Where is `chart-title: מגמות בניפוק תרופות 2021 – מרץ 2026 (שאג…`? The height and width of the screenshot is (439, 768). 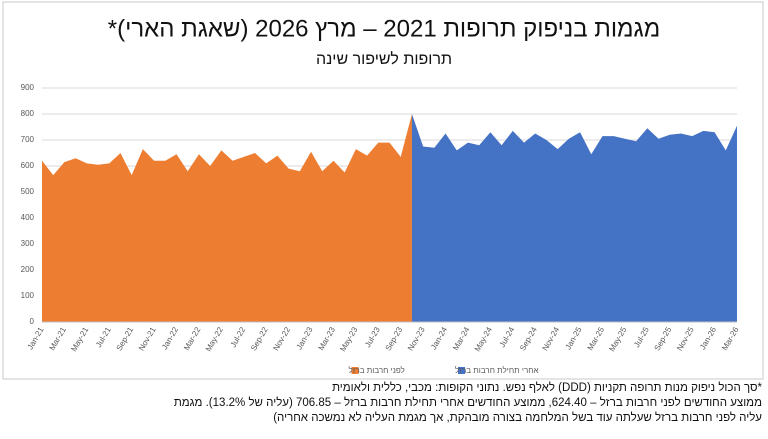
chart-title: מגמות בניפוק תרופות 2021 – מרץ 2026 (שאג… is located at coordinates (384, 28).